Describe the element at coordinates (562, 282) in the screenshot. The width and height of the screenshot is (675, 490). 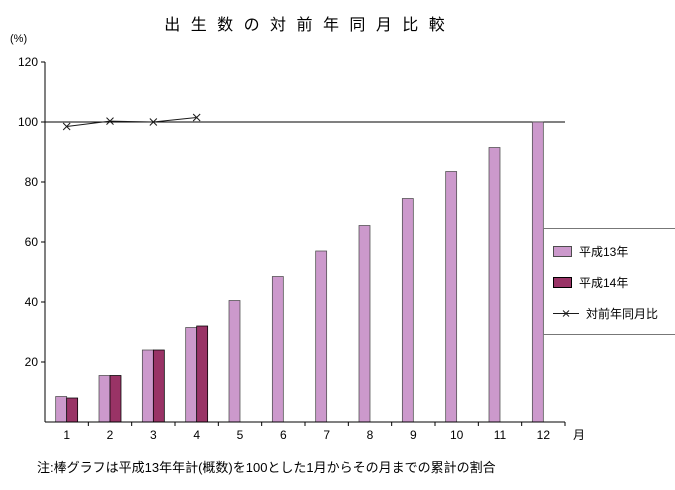
I see `legend-swatch-heisei14-icon` at that location.